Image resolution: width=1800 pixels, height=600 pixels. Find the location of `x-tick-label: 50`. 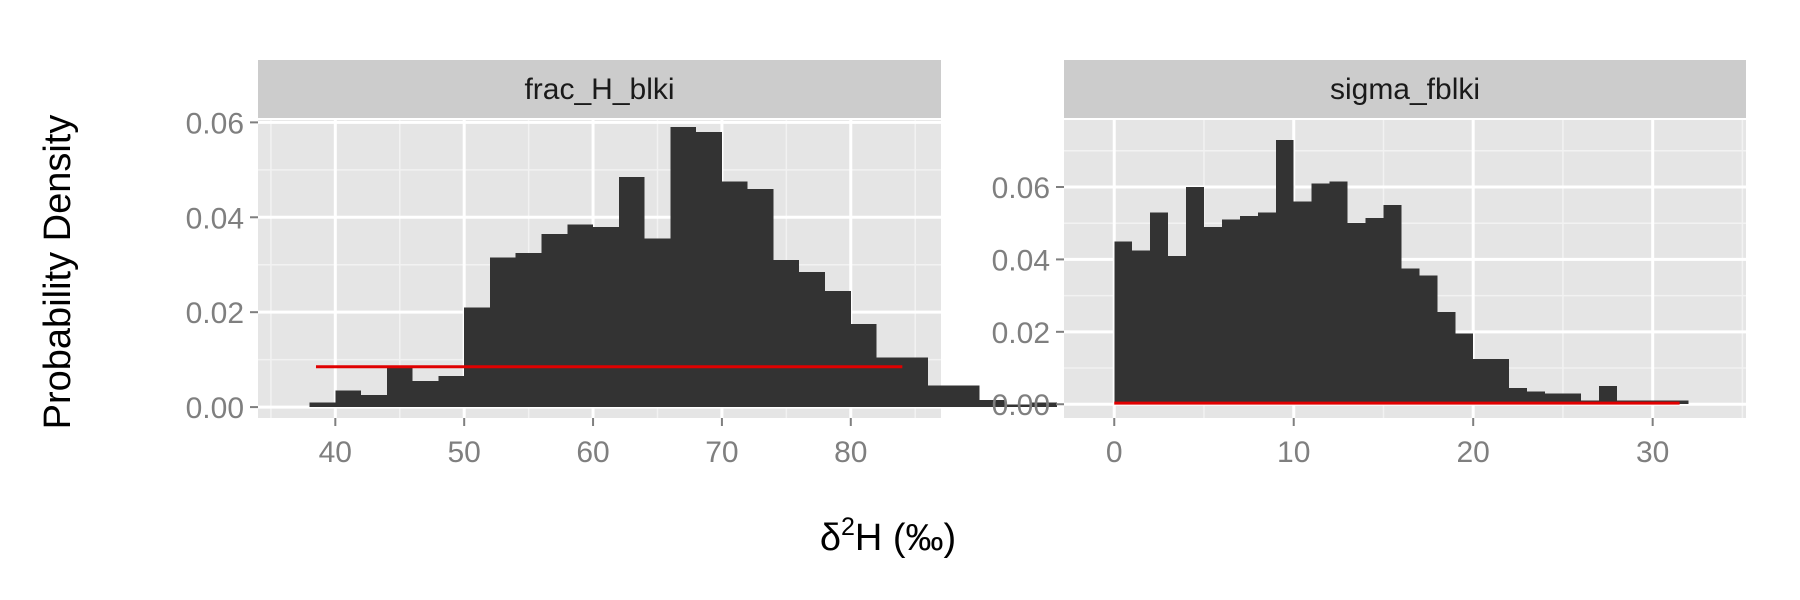

x-tick-label: 50 is located at coordinates (464, 452).